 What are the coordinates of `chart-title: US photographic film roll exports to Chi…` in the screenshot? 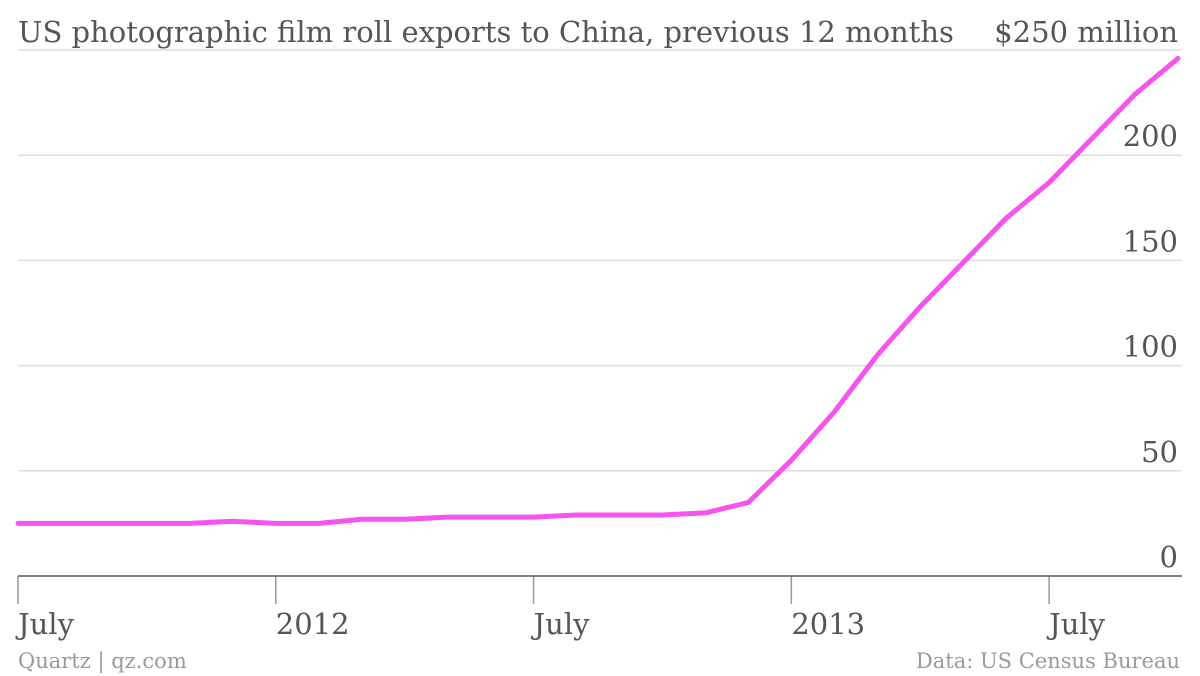 It's located at (486, 32).